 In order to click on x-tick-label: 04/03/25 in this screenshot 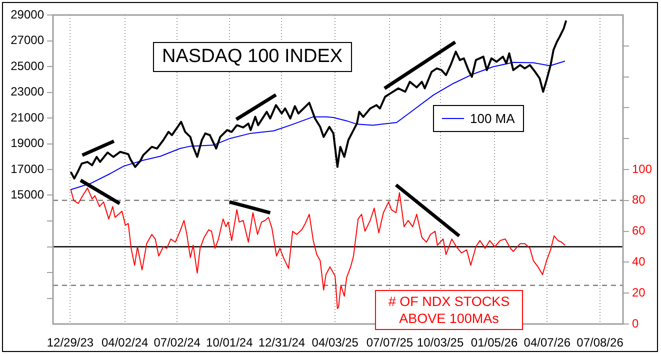, I will do `click(335, 343)`.